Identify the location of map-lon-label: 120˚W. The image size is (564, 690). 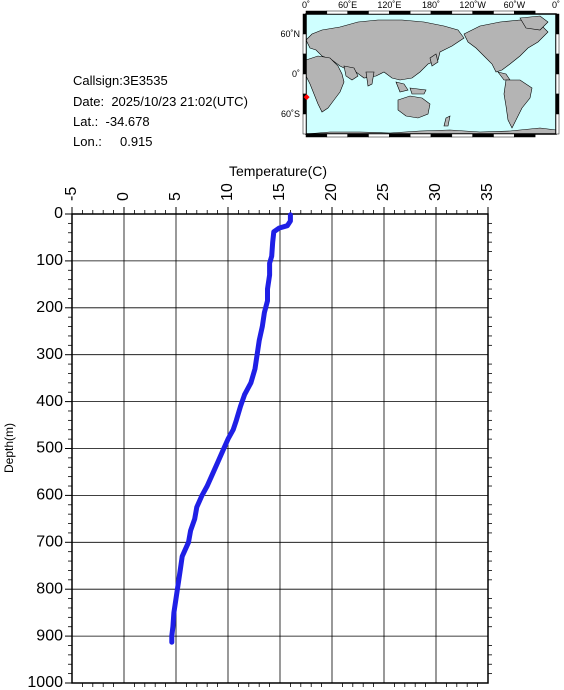
(472, 5).